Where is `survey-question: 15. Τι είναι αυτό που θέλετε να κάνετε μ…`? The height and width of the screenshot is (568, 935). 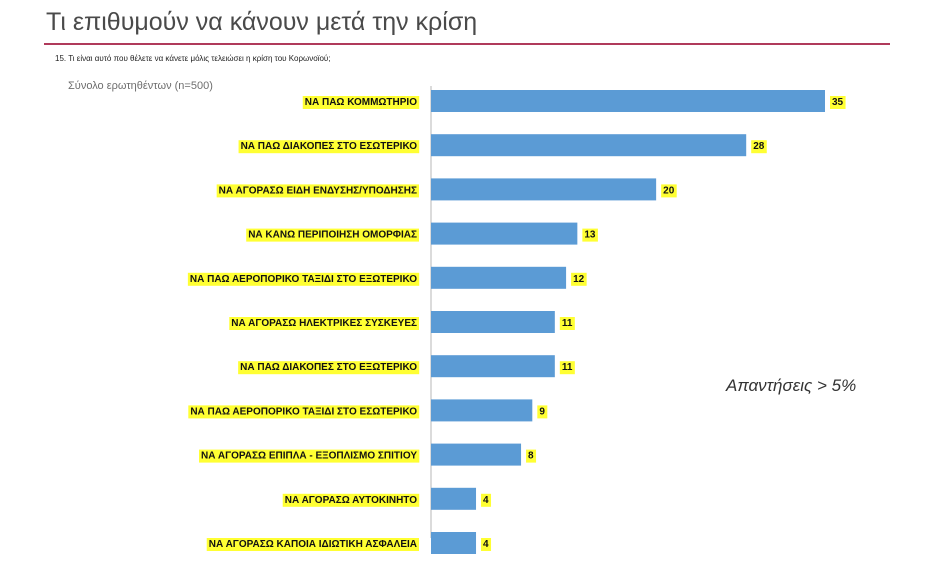
survey-question: 15. Τι είναι αυτό που θέλετε να κάνετε μ… is located at coordinates (193, 58).